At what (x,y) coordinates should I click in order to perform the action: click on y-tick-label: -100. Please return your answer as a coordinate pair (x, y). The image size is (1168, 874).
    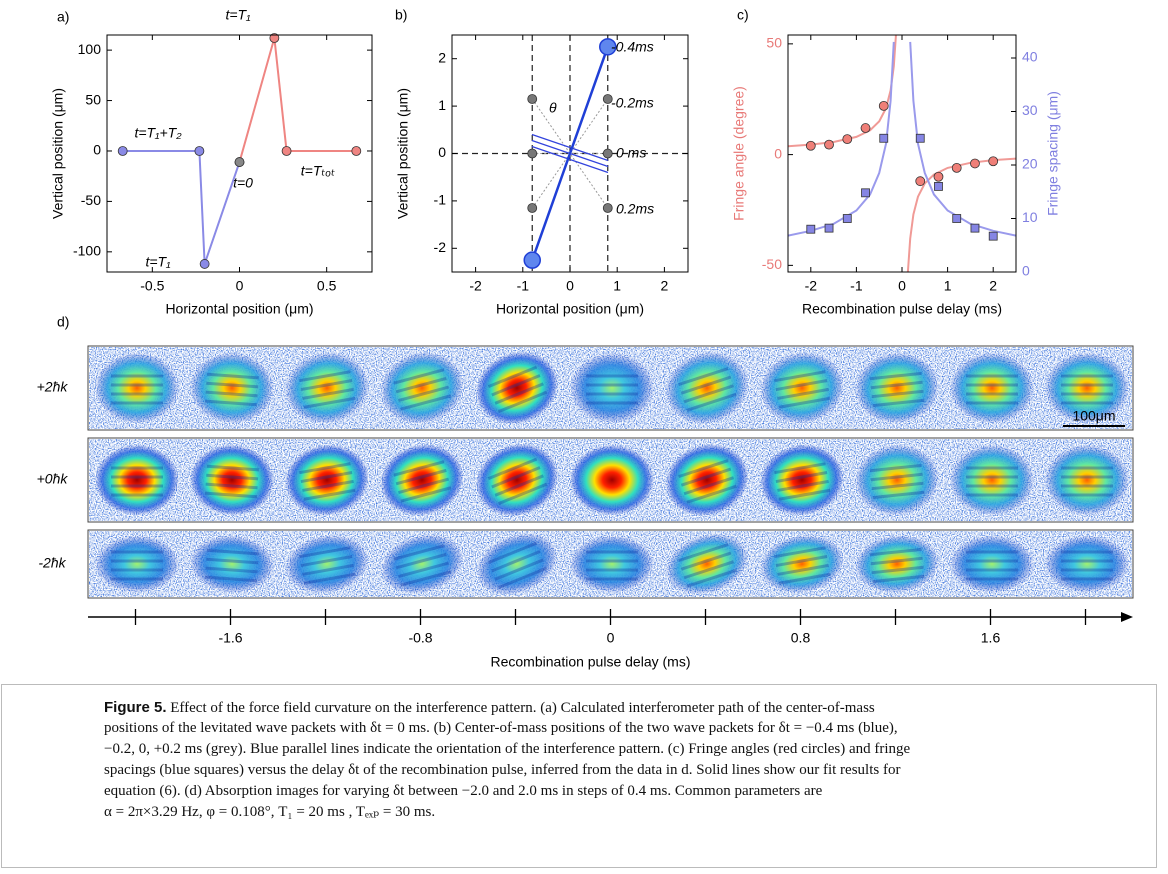
    Looking at the image, I should click on (87, 251).